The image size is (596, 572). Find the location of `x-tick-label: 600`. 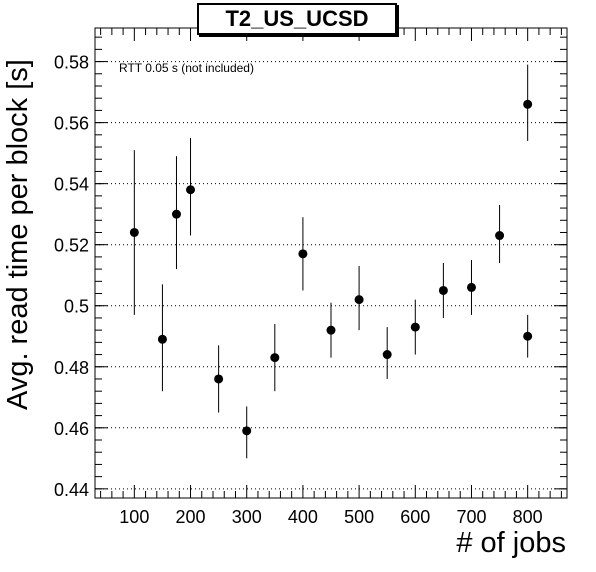

x-tick-label: 600 is located at coordinates (415, 517).